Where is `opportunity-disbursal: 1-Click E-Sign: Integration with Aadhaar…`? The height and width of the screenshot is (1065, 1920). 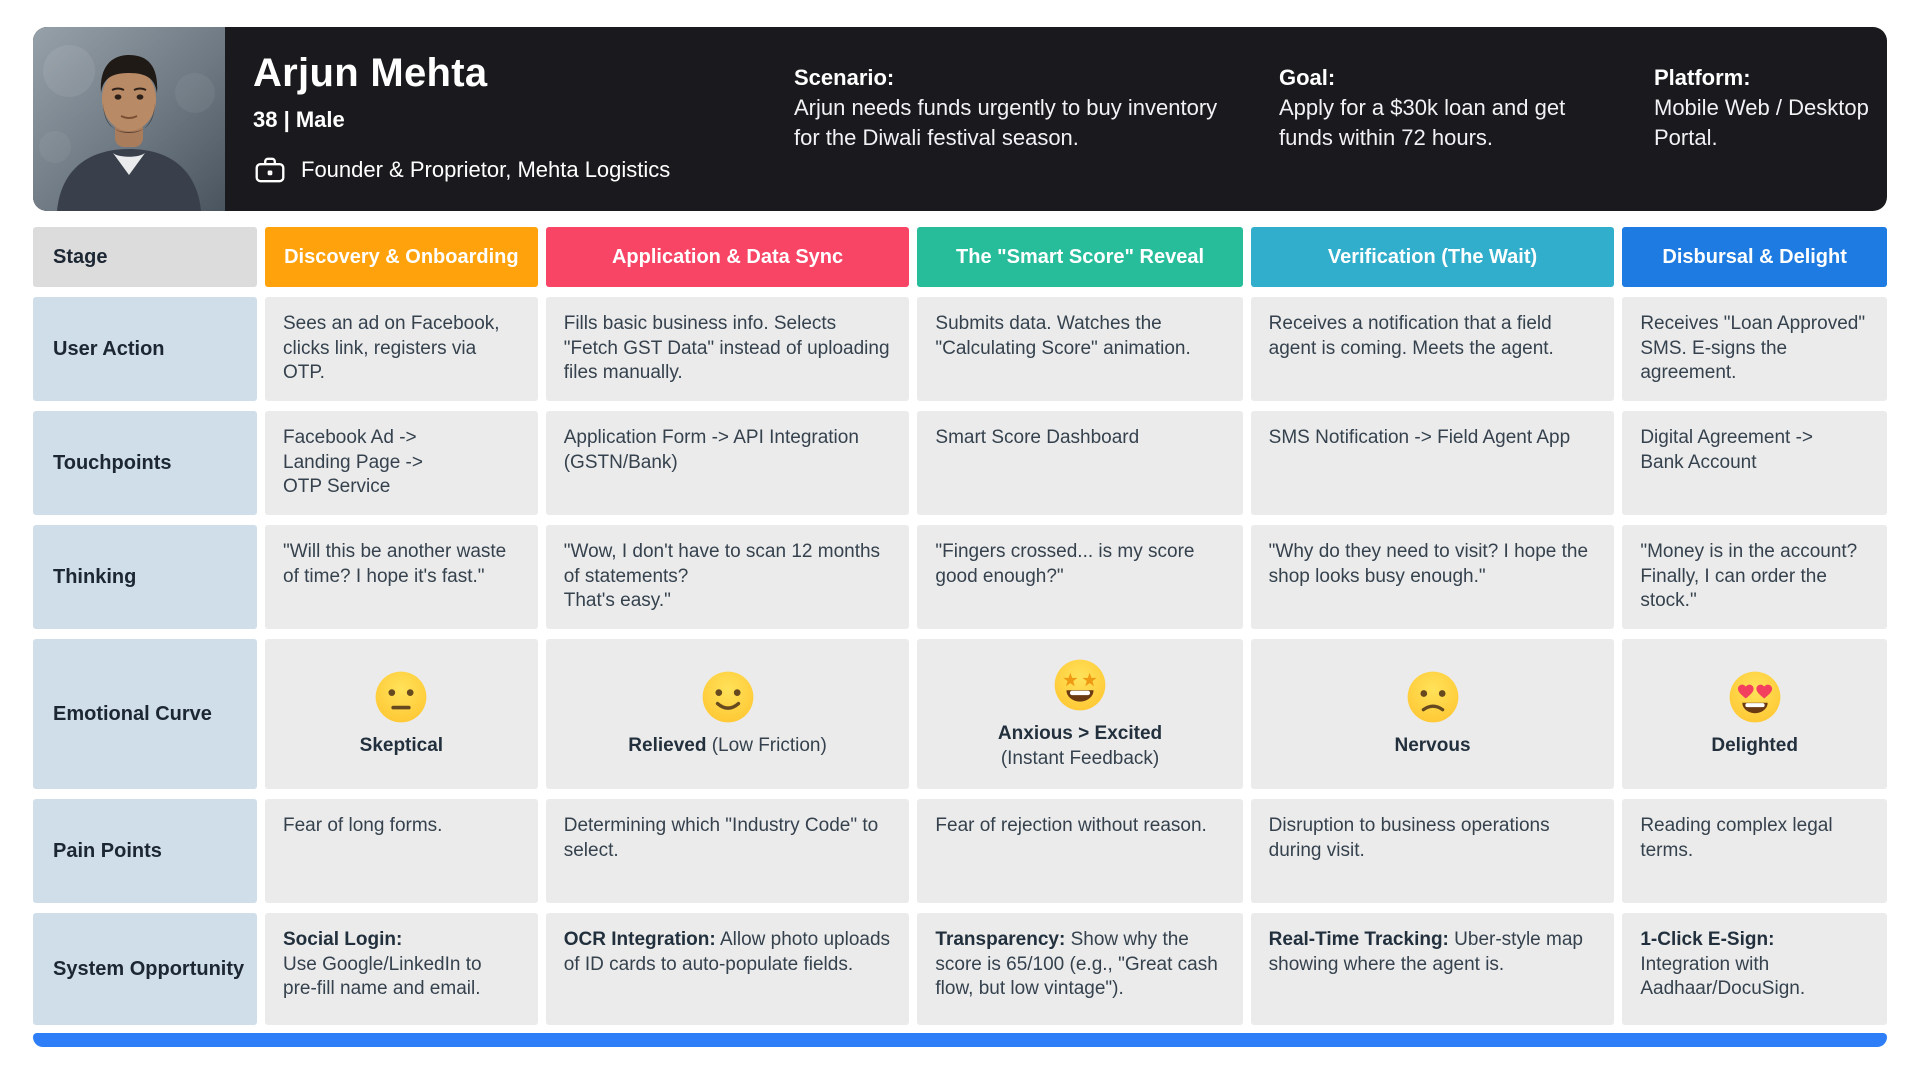 opportunity-disbursal: 1-Click E-Sign: Integration with Aadhaar… is located at coordinates (1754, 969).